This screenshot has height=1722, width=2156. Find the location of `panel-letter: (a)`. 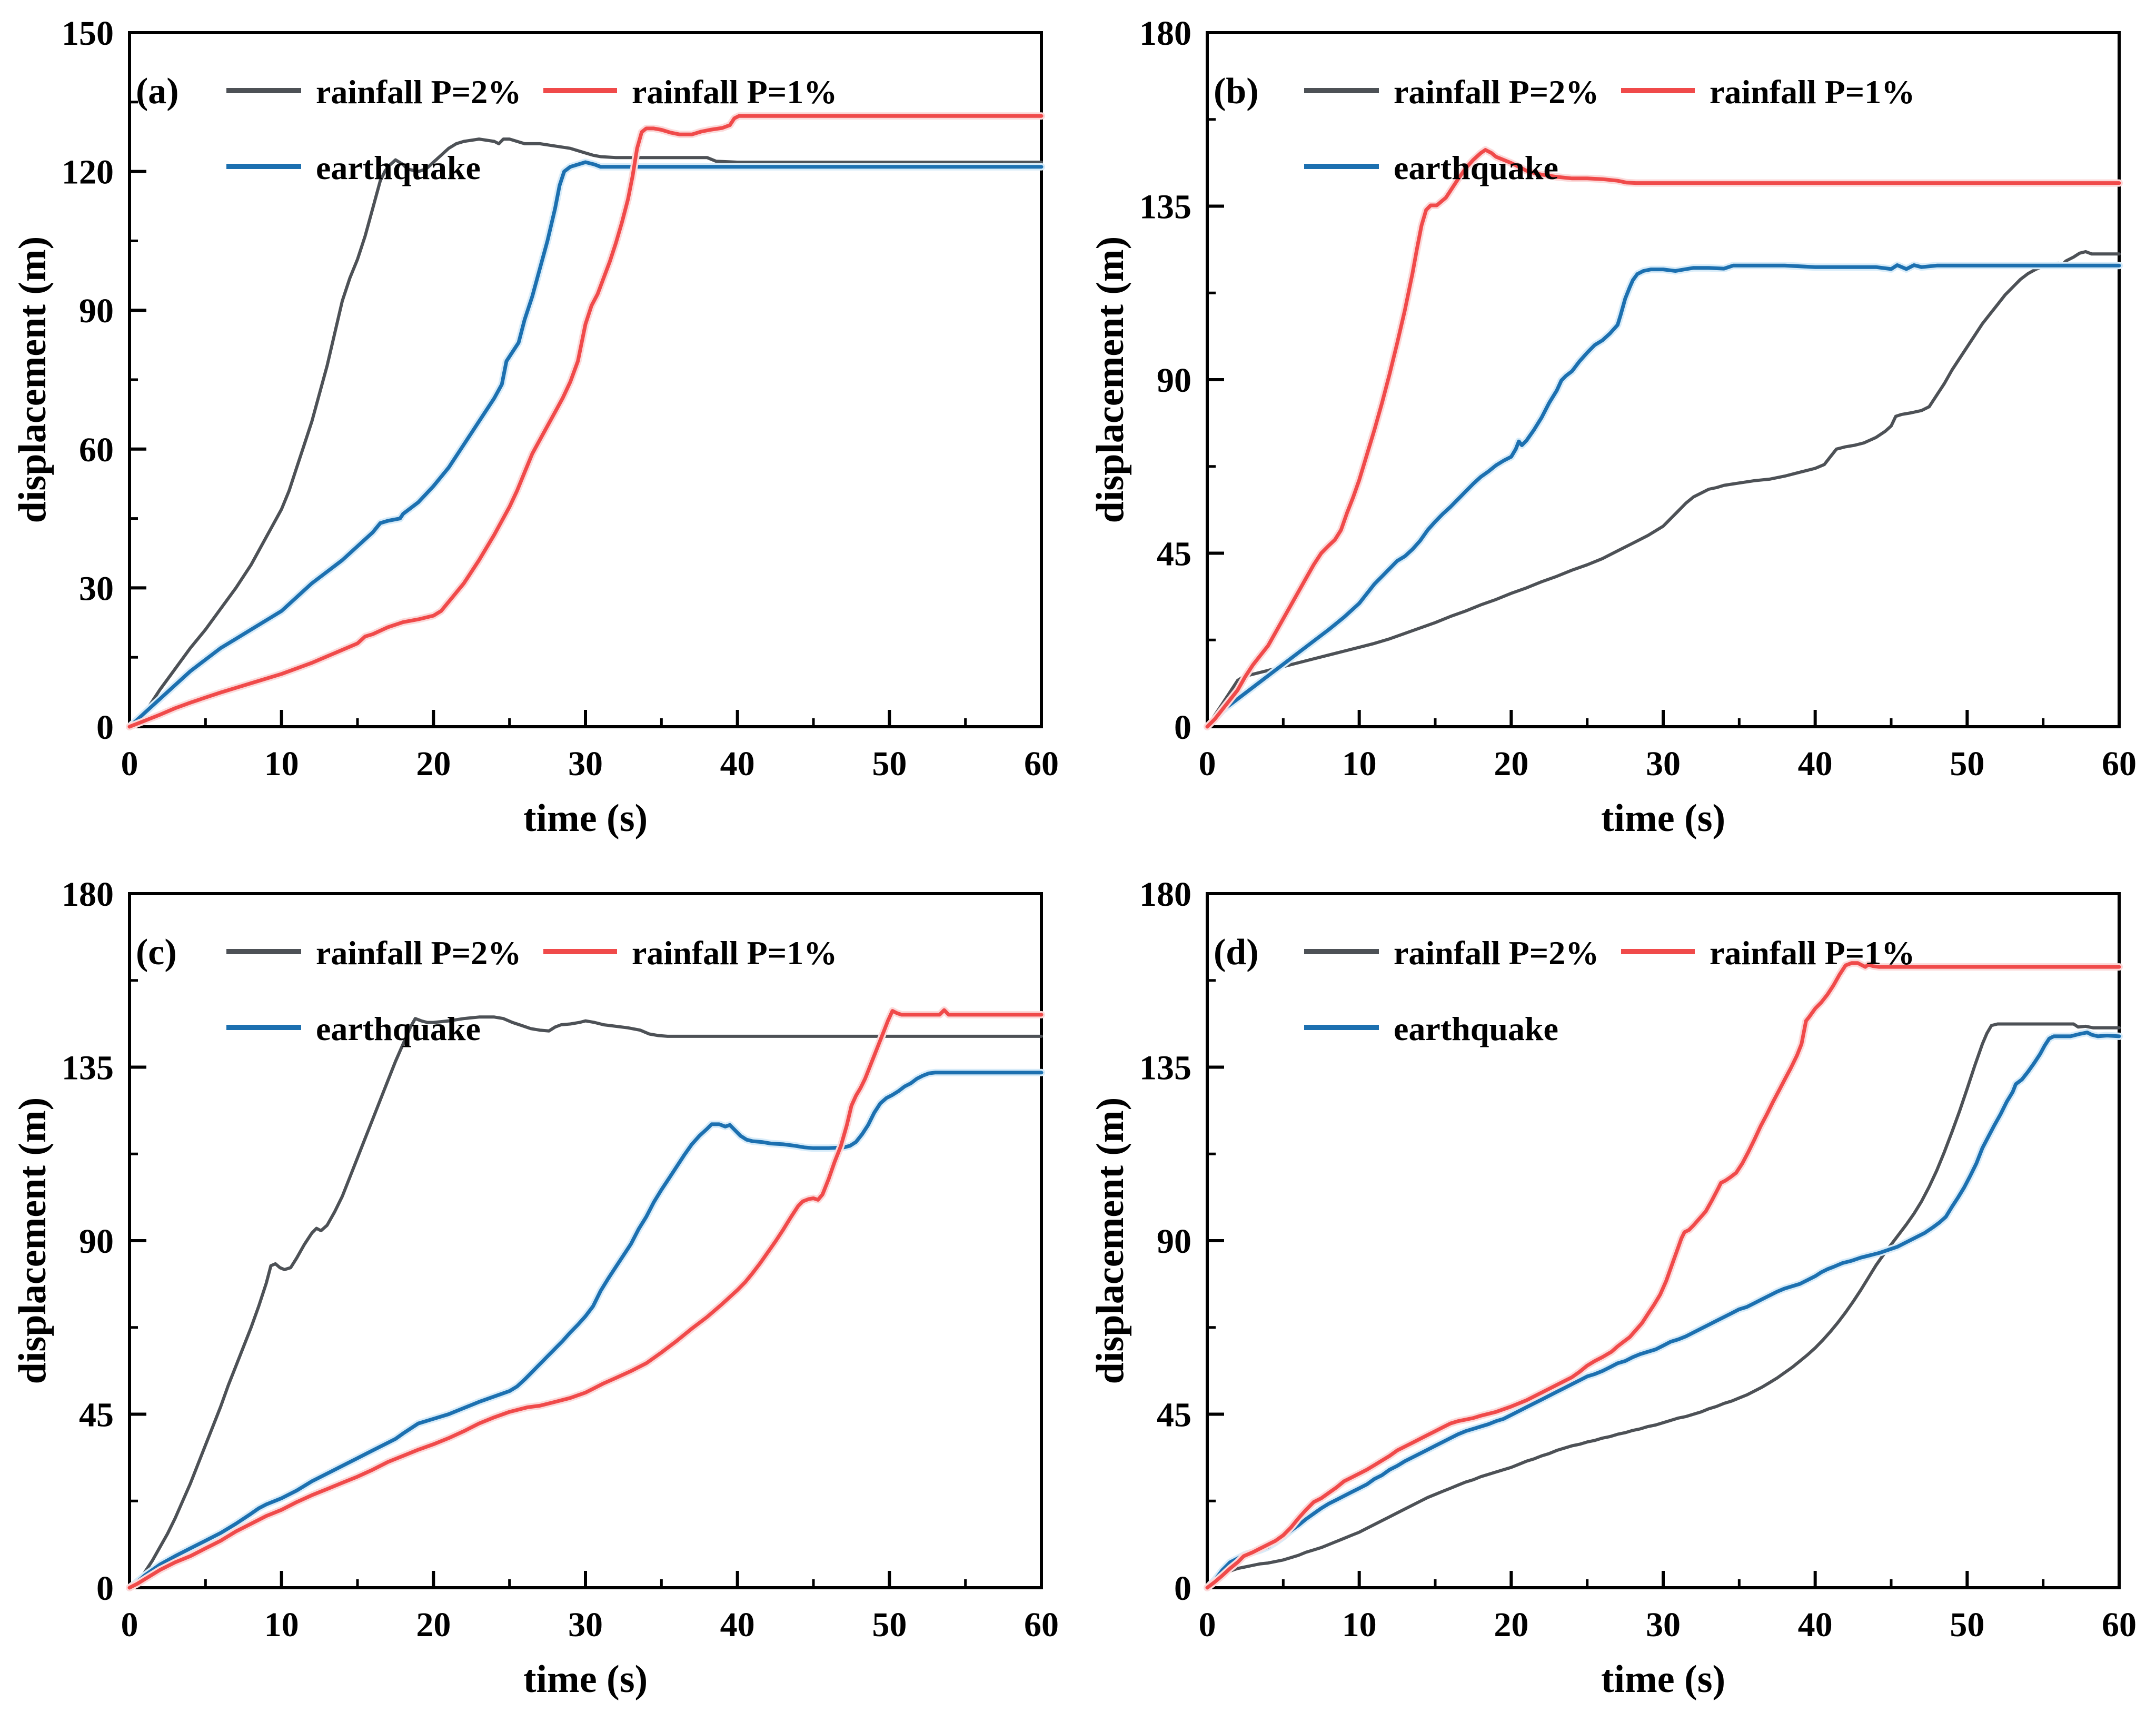

panel-letter: (a) is located at coordinates (157, 91).